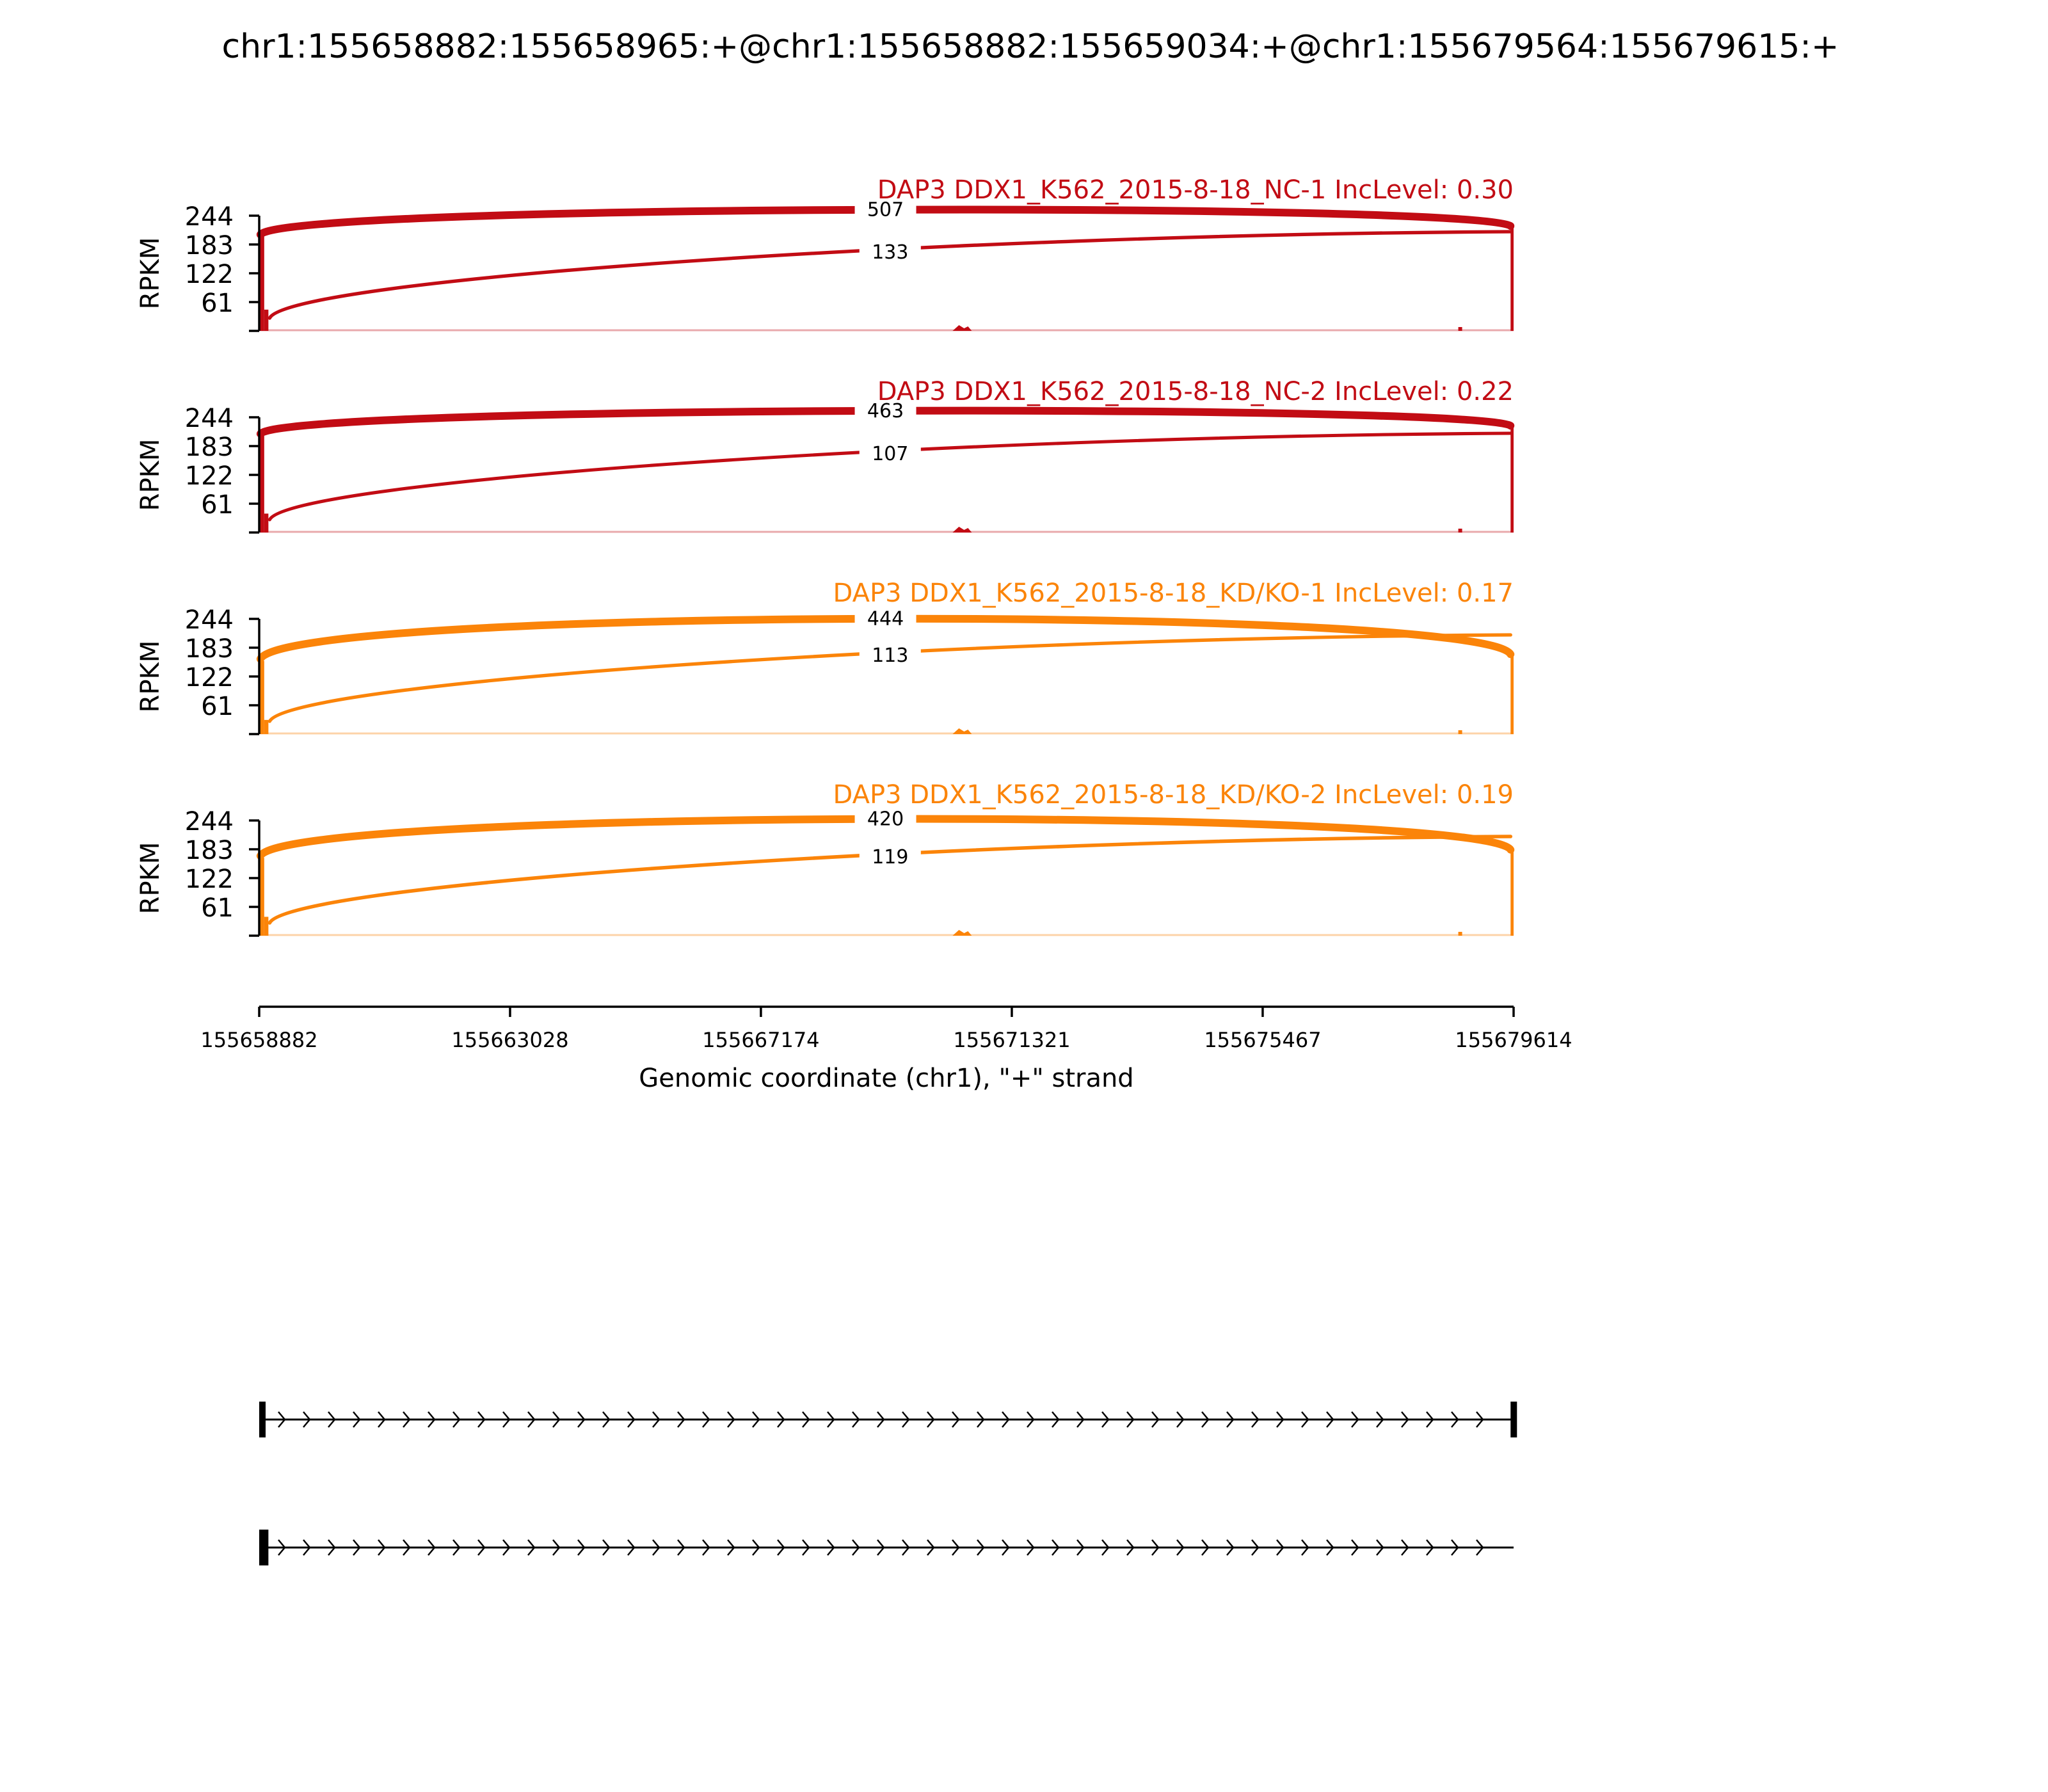 The image size is (2048, 1792). I want to click on junction-count-label: 444, so click(885, 619).